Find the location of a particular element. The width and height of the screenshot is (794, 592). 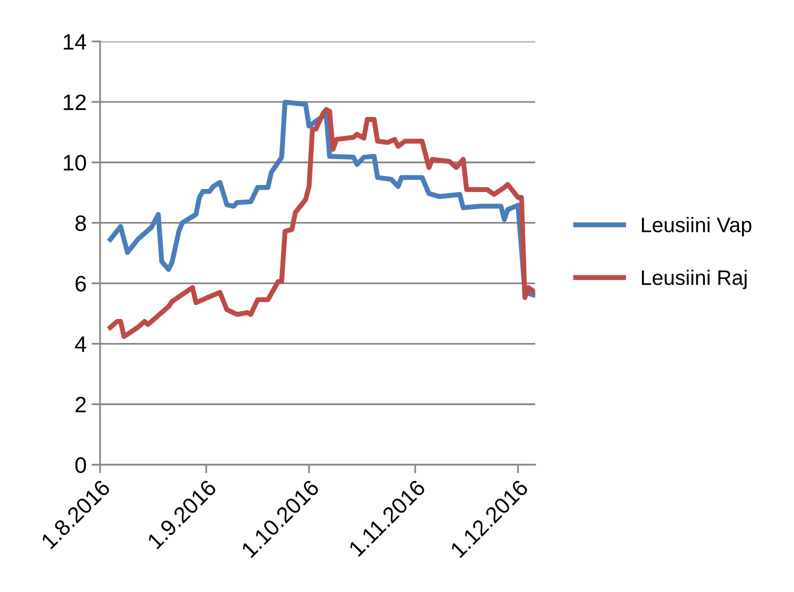

y-tick-label: 14 is located at coordinates (75, 42).